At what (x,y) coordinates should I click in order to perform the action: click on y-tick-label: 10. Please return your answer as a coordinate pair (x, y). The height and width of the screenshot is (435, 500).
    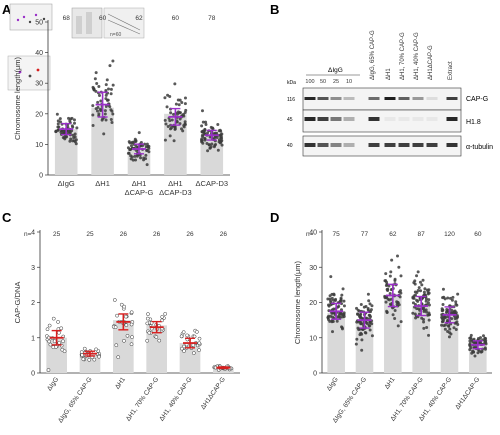
    Looking at the image, I should click on (39, 145).